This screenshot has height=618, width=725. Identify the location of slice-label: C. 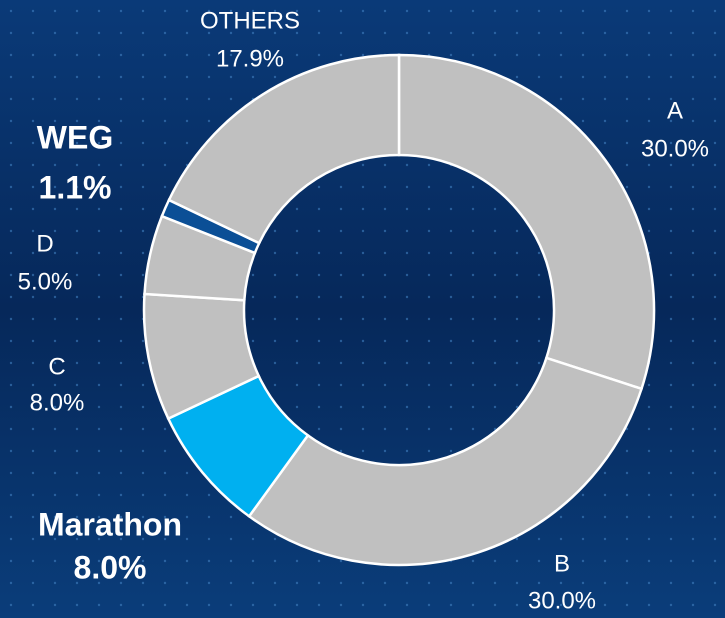
(56, 366).